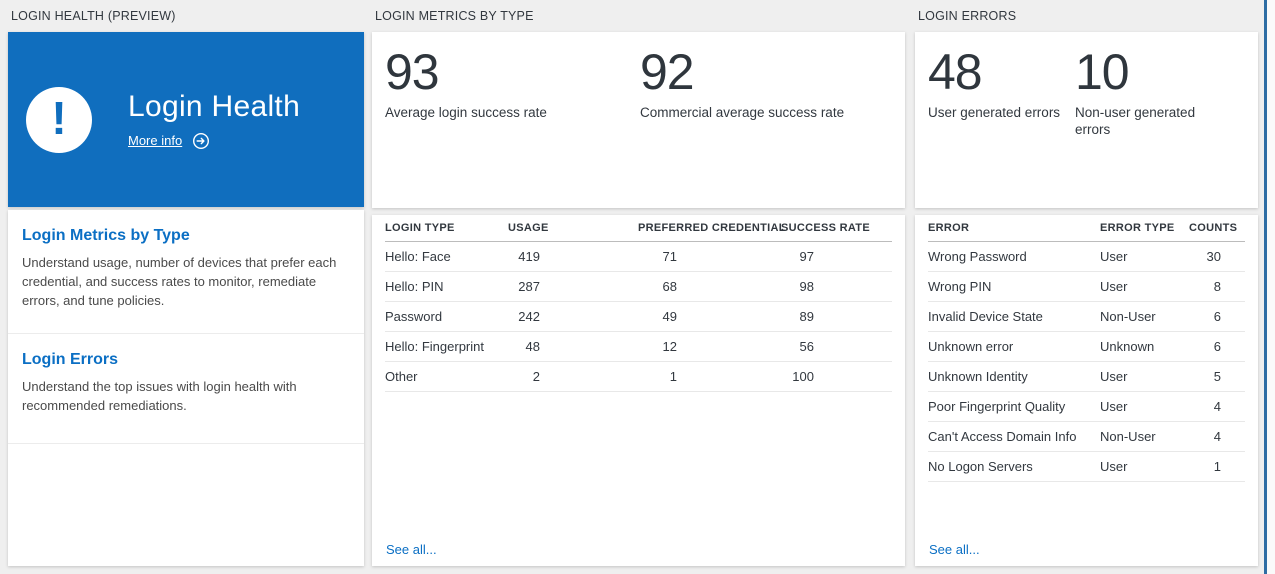 The width and height of the screenshot is (1275, 574). I want to click on cell: 287, so click(529, 286).